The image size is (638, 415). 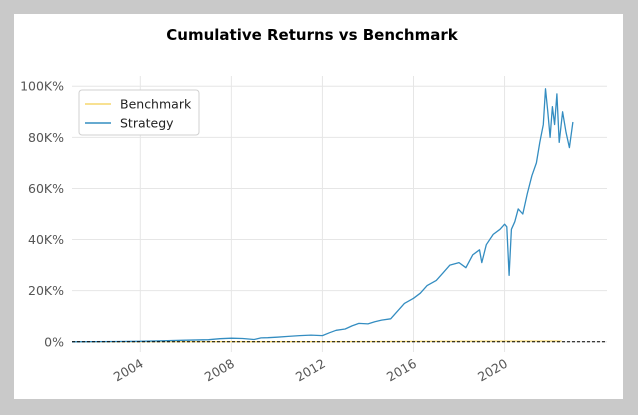 What do you see at coordinates (219, 370) in the screenshot?
I see `x-tick-label: 2008` at bounding box center [219, 370].